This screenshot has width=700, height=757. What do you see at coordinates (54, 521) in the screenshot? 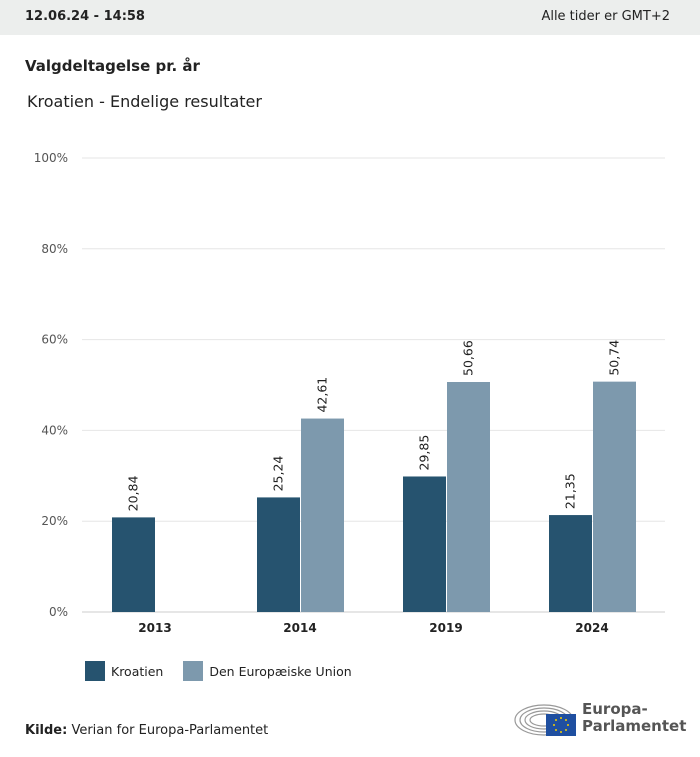
I see `y-tick-label: 20%` at bounding box center [54, 521].